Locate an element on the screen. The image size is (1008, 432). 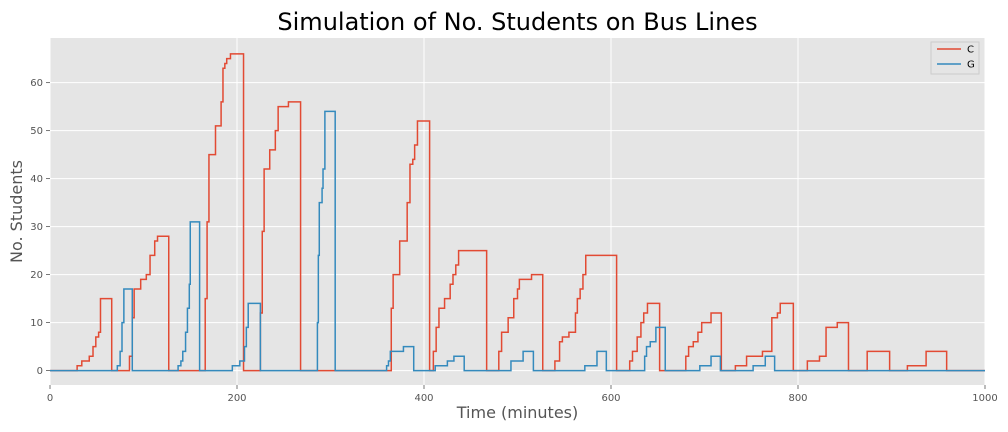
y-tick-label: 60 is located at coordinates (36, 83).